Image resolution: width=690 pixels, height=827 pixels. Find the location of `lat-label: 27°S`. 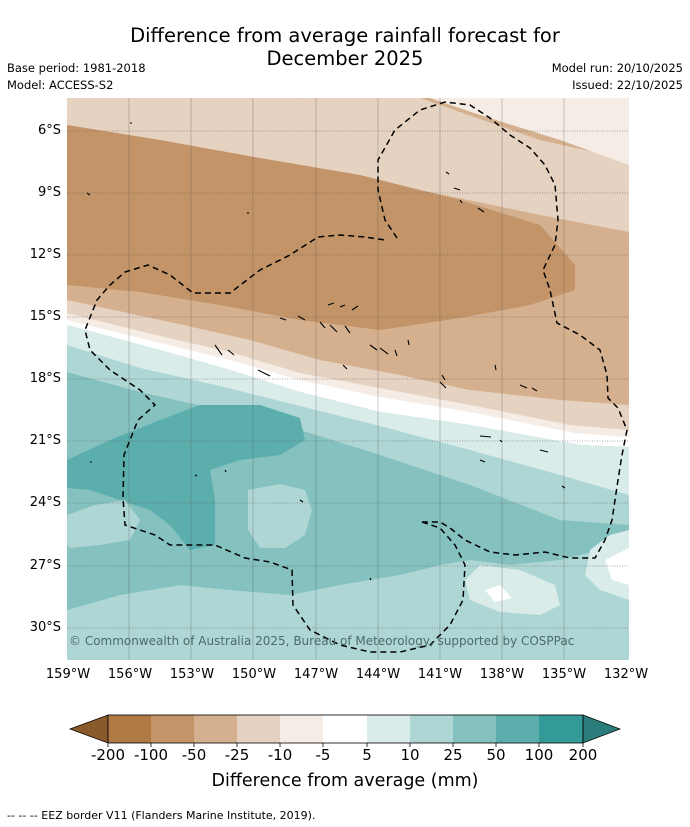

lat-label: 27°S is located at coordinates (45, 565).